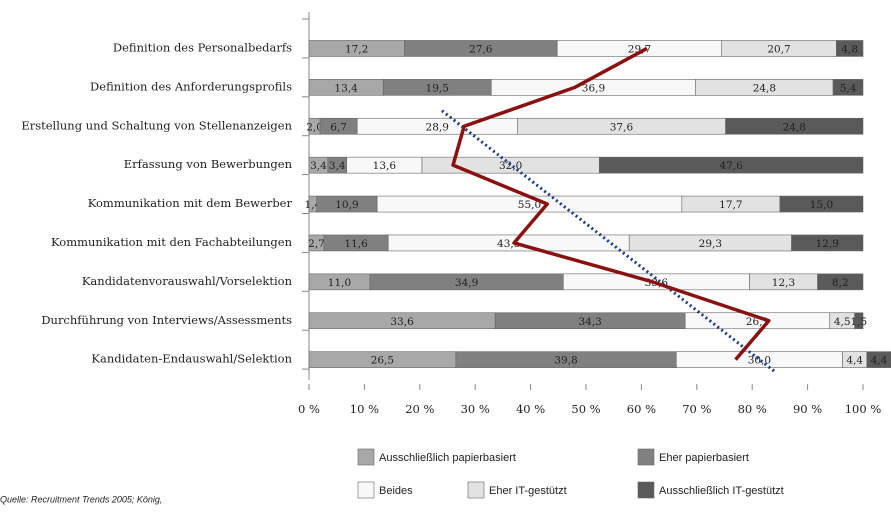  Describe the element at coordinates (191, 359) in the screenshot. I see `category-label: Kandidaten-Endauswahl/Selektion` at that location.